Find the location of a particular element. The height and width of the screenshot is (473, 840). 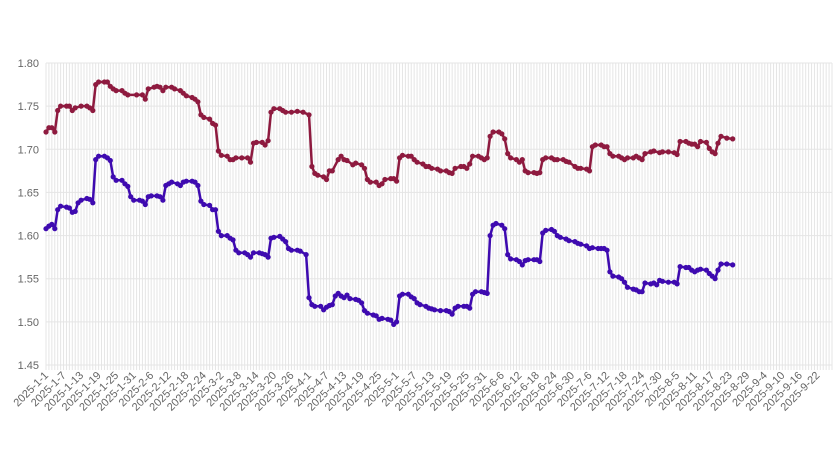

y-axis-labels: 1.45 1.50 1.55 1.60 1.65 1.70 1.75 1.80 is located at coordinates (28, 215).